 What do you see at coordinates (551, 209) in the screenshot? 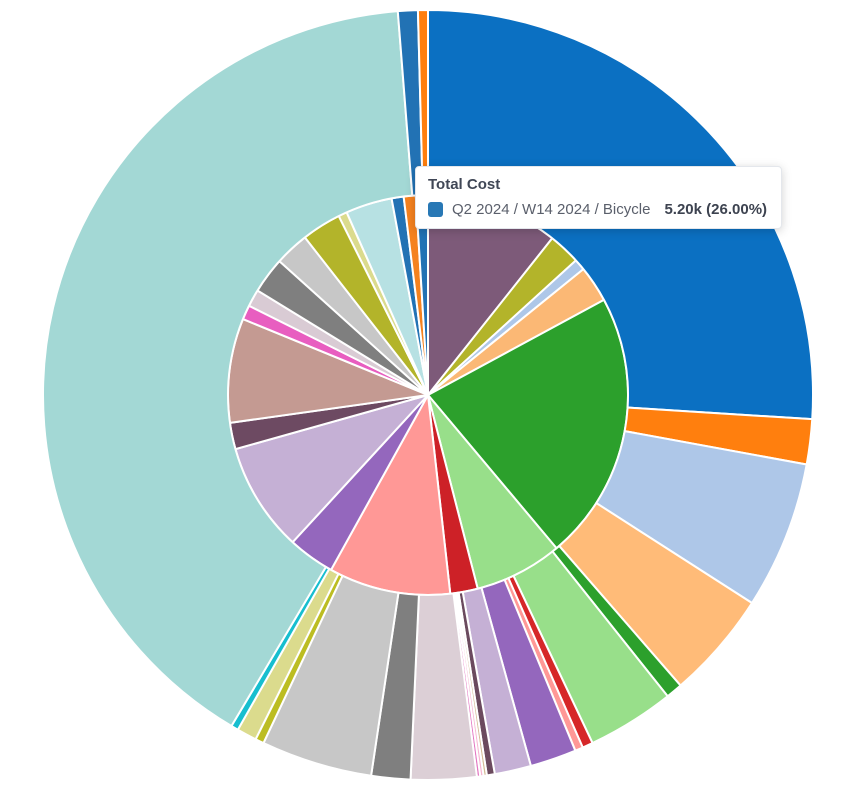
I see `tooltip-series-label: Q2 2024 / W14 2024 / Bicycle` at bounding box center [551, 209].